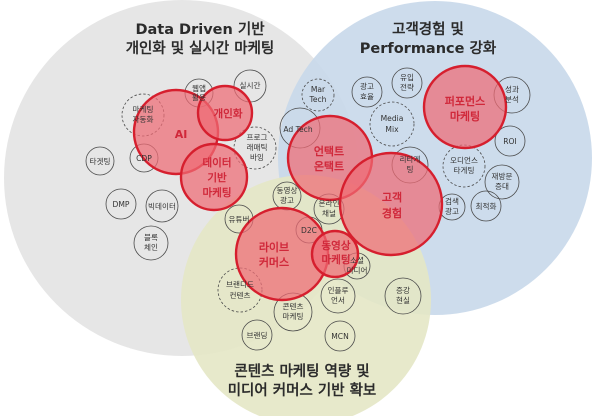 The image size is (600, 416). Describe the element at coordinates (217, 162) in the screenshot. I see `red-label-data-marketing-1: 데이터` at that location.